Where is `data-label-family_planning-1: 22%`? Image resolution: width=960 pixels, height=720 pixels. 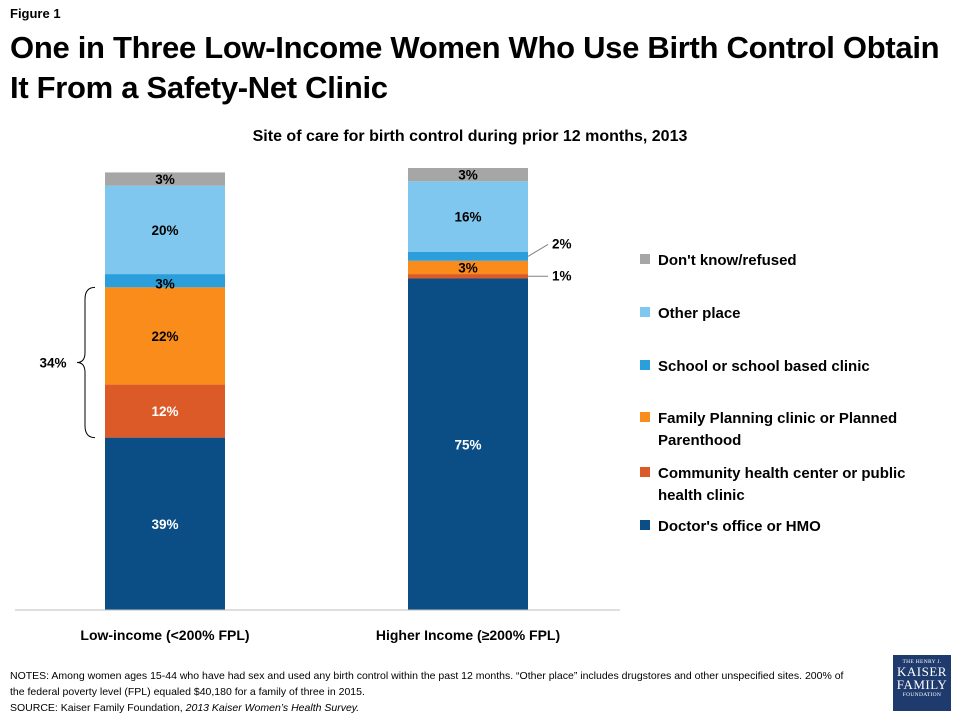 data-label-family_planning-1: 22% is located at coordinates (164, 336).